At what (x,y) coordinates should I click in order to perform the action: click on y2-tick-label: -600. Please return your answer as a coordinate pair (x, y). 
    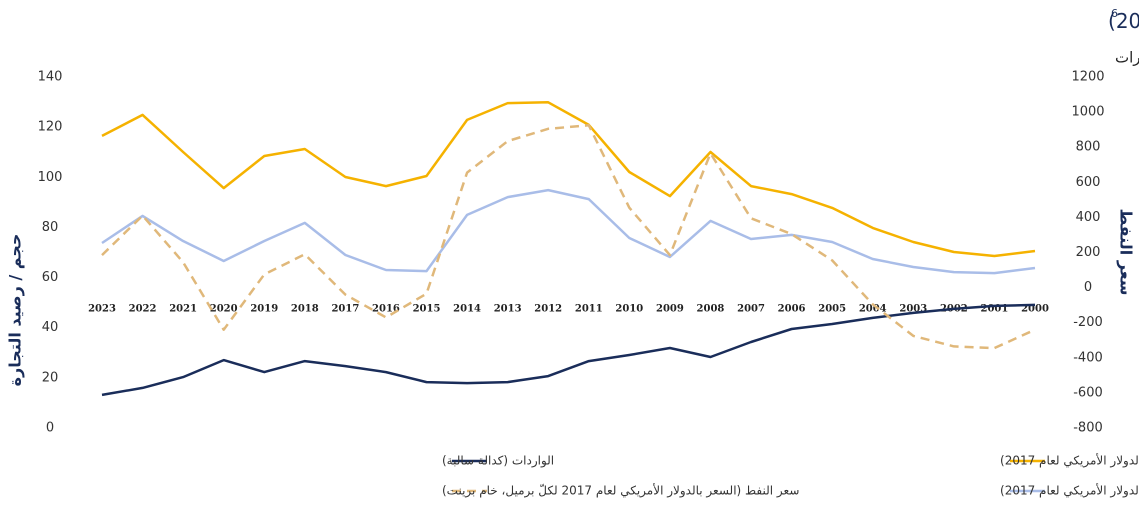
    Looking at the image, I should click on (1088, 392).